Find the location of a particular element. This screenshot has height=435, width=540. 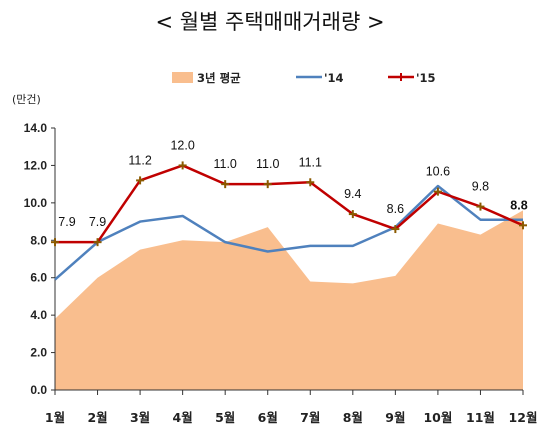

y-tick-label: 14.0 is located at coordinates (36, 128).